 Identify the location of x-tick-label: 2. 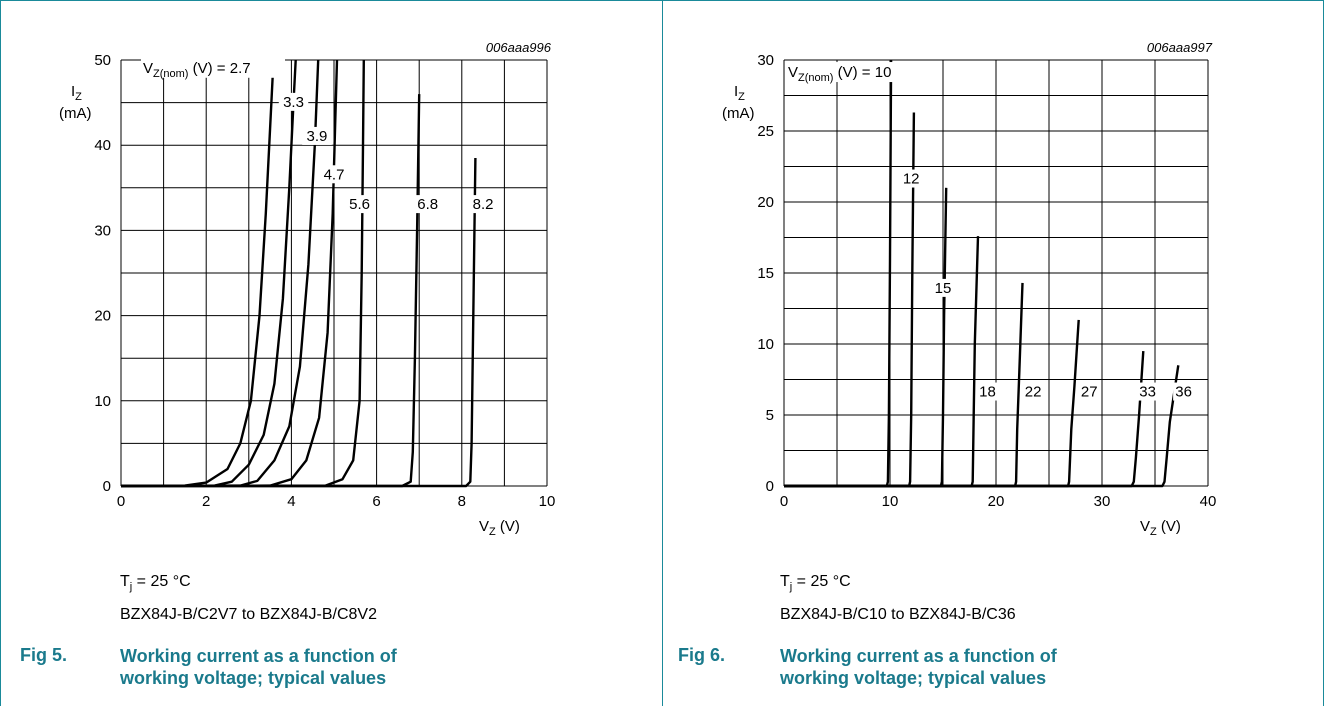
(206, 501).